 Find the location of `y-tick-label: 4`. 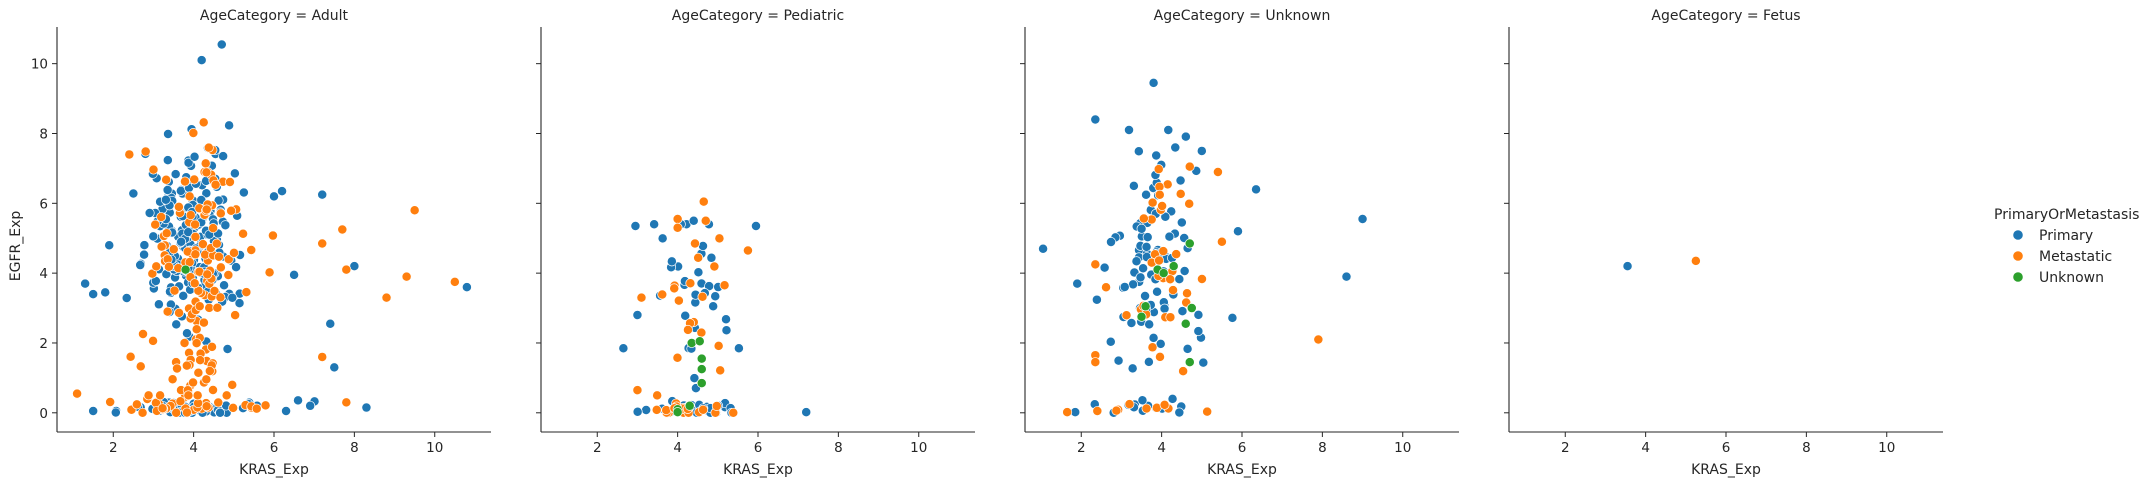

y-tick-label: 4 is located at coordinates (43, 274).